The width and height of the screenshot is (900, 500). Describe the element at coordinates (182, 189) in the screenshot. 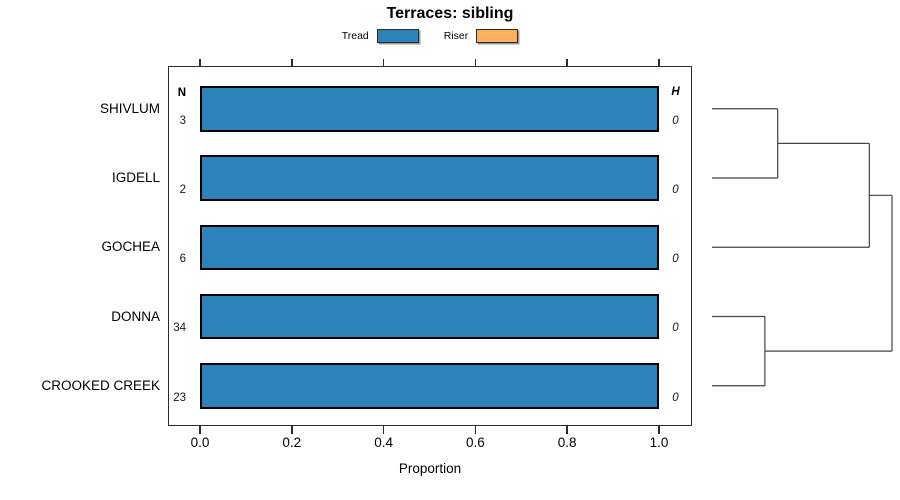

I see `n-value: 2` at that location.